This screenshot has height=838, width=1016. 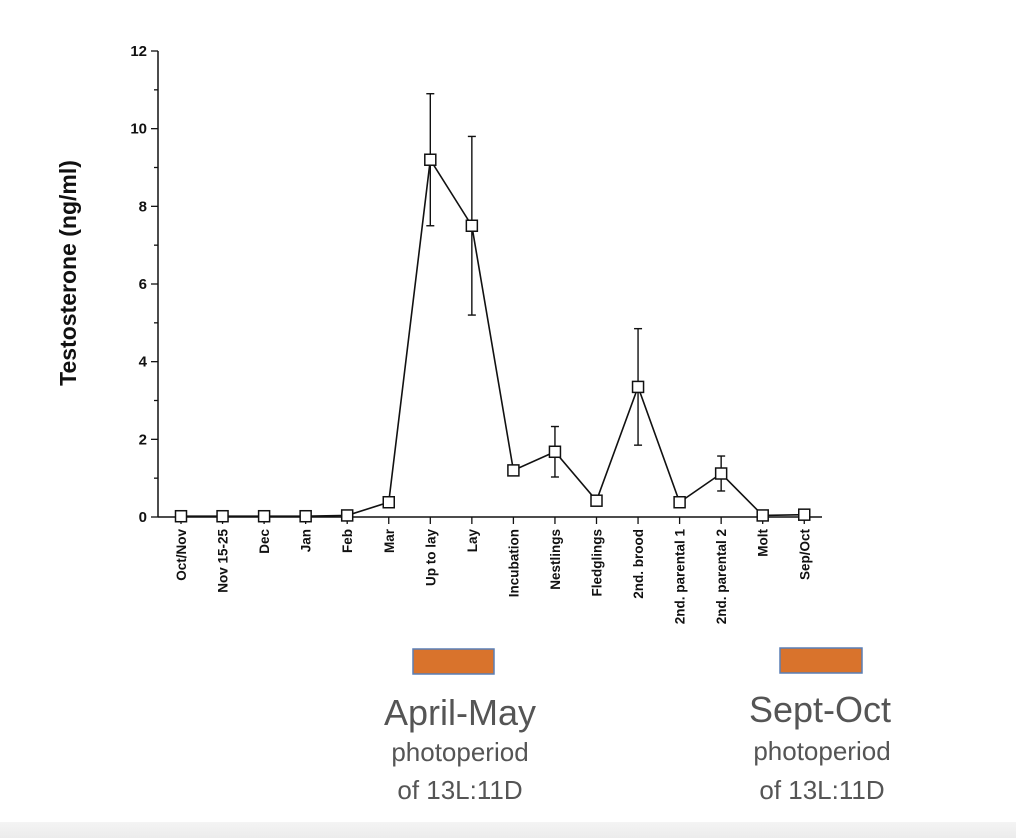 What do you see at coordinates (143, 517) in the screenshot?
I see `y-tick-label: 0` at bounding box center [143, 517].